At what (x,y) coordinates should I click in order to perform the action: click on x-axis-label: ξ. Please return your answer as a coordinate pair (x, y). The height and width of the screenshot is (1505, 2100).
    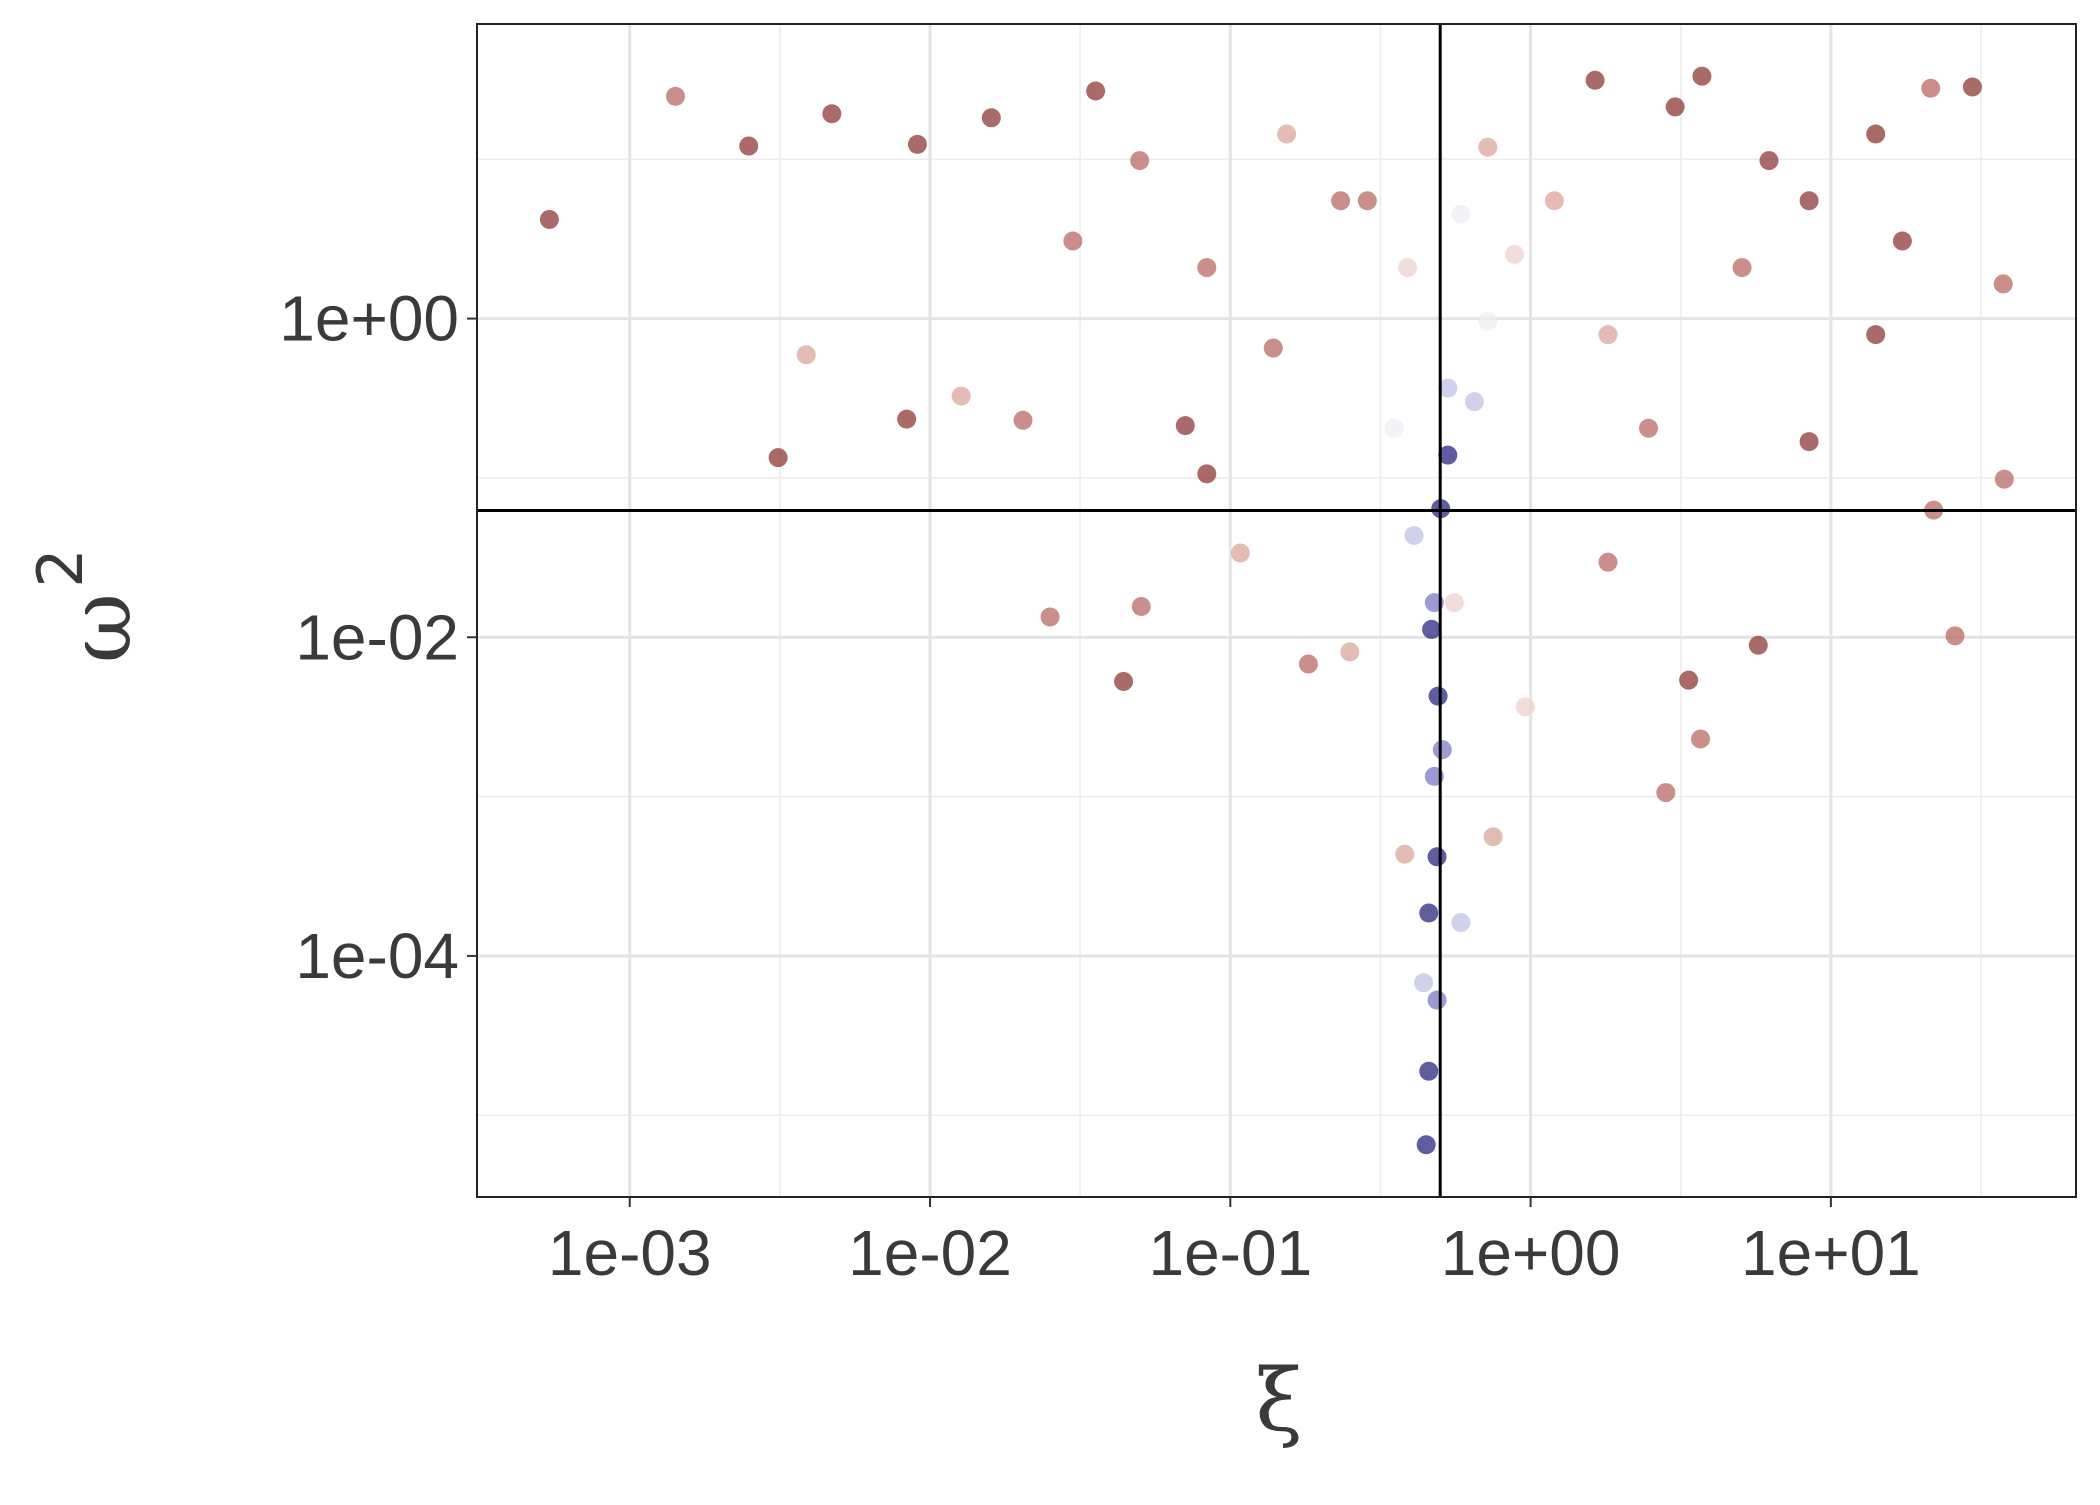
    Looking at the image, I should click on (1278, 1401).